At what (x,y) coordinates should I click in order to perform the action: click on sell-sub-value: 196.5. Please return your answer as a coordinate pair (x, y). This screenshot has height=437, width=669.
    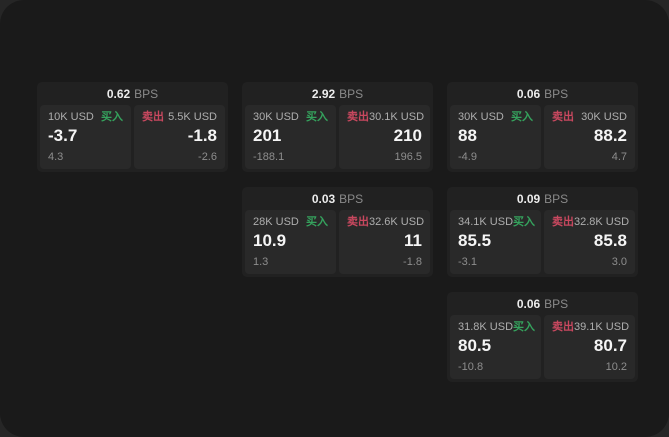
    Looking at the image, I should click on (408, 157).